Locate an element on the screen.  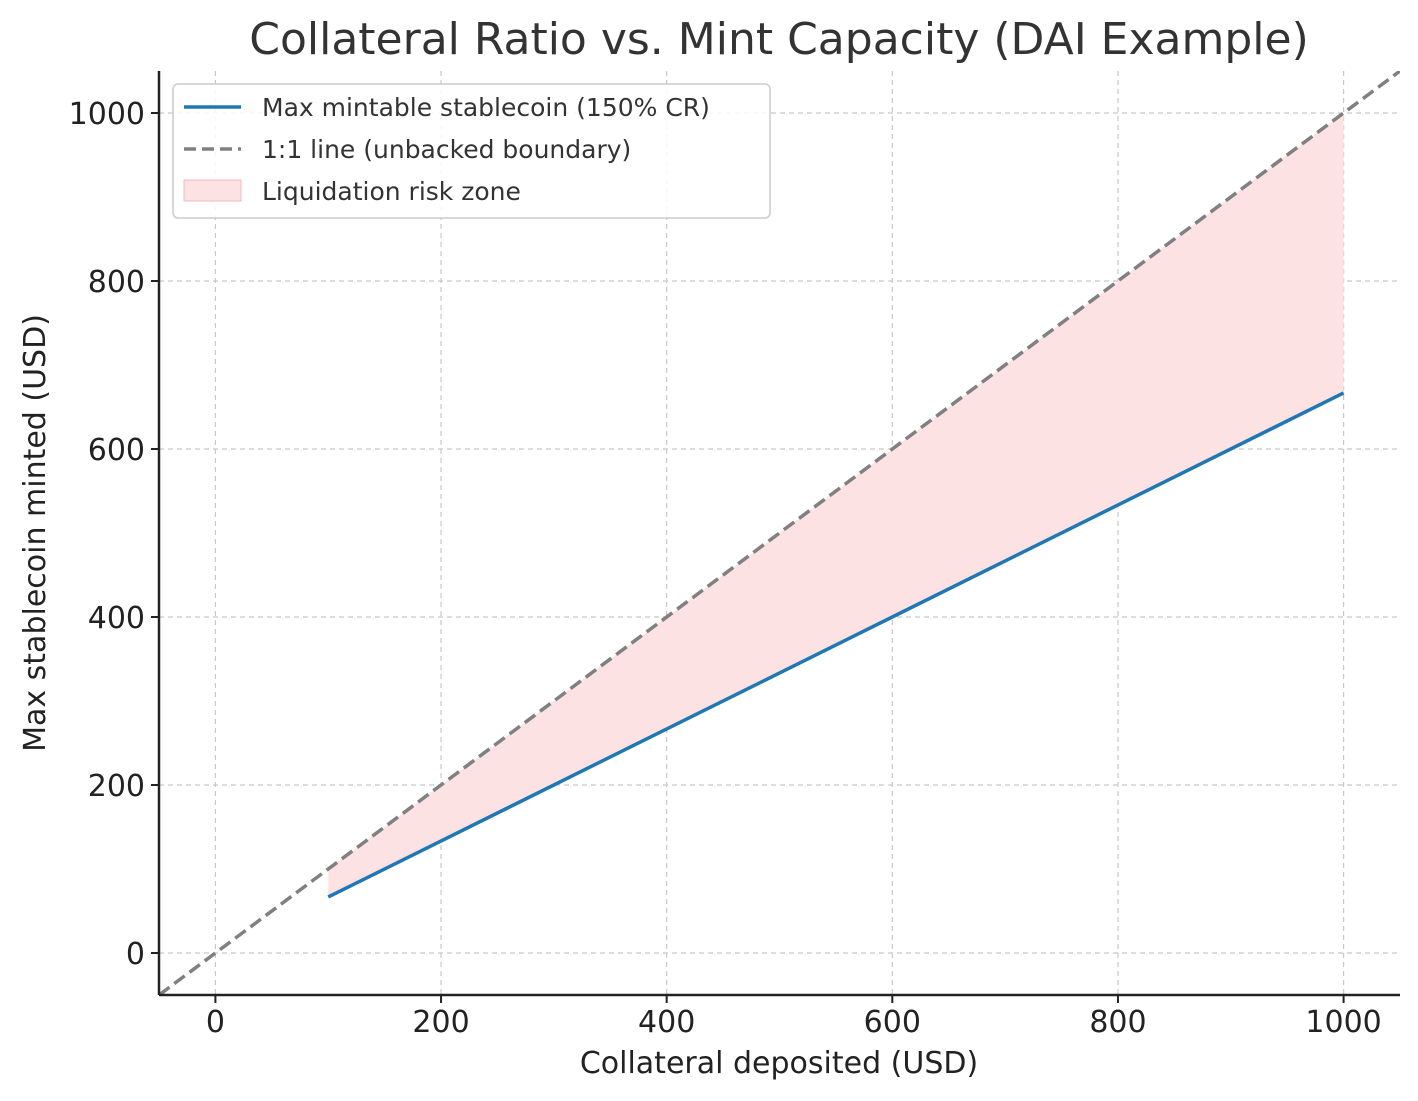
x-axis-label: Collateral deposited (USD) is located at coordinates (779, 1063).